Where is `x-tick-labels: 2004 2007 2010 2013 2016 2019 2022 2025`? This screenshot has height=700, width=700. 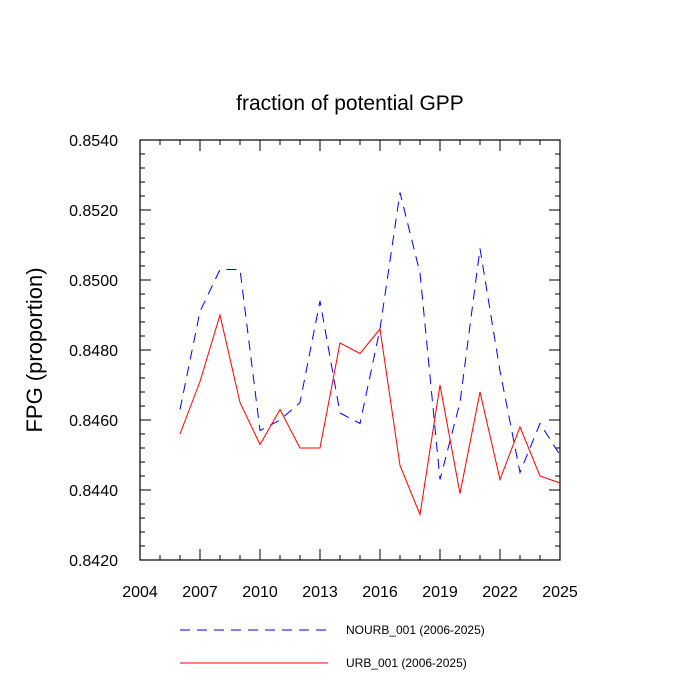 x-tick-labels: 2004 2007 2010 2013 2016 2019 2022 2025 is located at coordinates (350, 592).